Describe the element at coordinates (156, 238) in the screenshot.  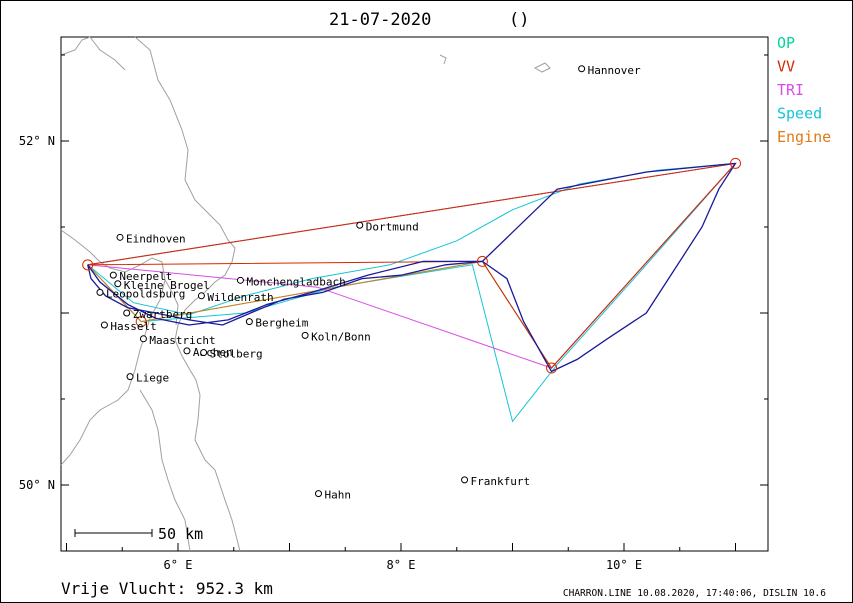
I see `place-label: Eindhoven` at that location.